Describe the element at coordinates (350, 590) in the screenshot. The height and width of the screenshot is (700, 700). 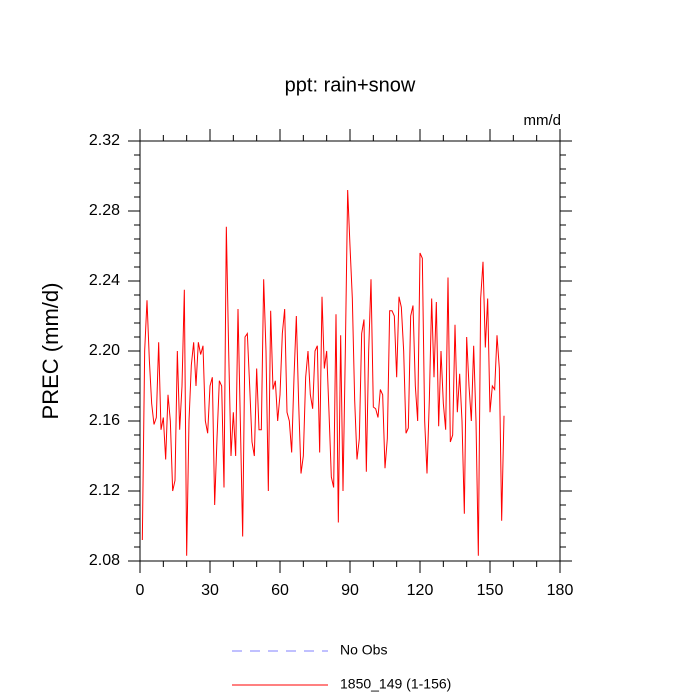
I see `x-tick-label: 90` at that location.